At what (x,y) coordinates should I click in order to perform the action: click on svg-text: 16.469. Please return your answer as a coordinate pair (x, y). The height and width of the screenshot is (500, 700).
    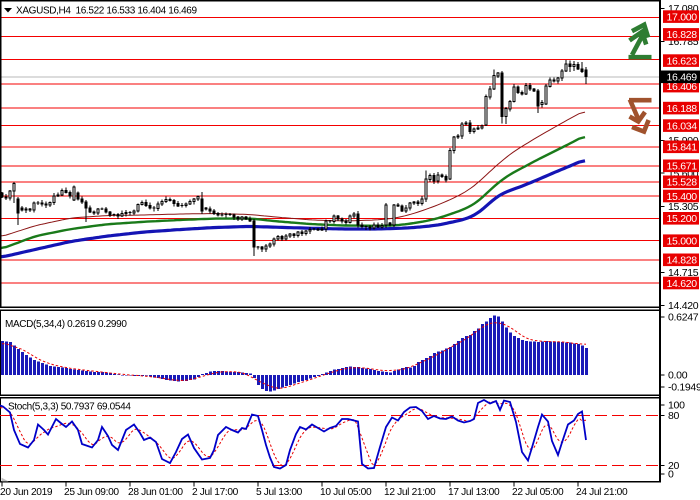
    Looking at the image, I should click on (682, 78).